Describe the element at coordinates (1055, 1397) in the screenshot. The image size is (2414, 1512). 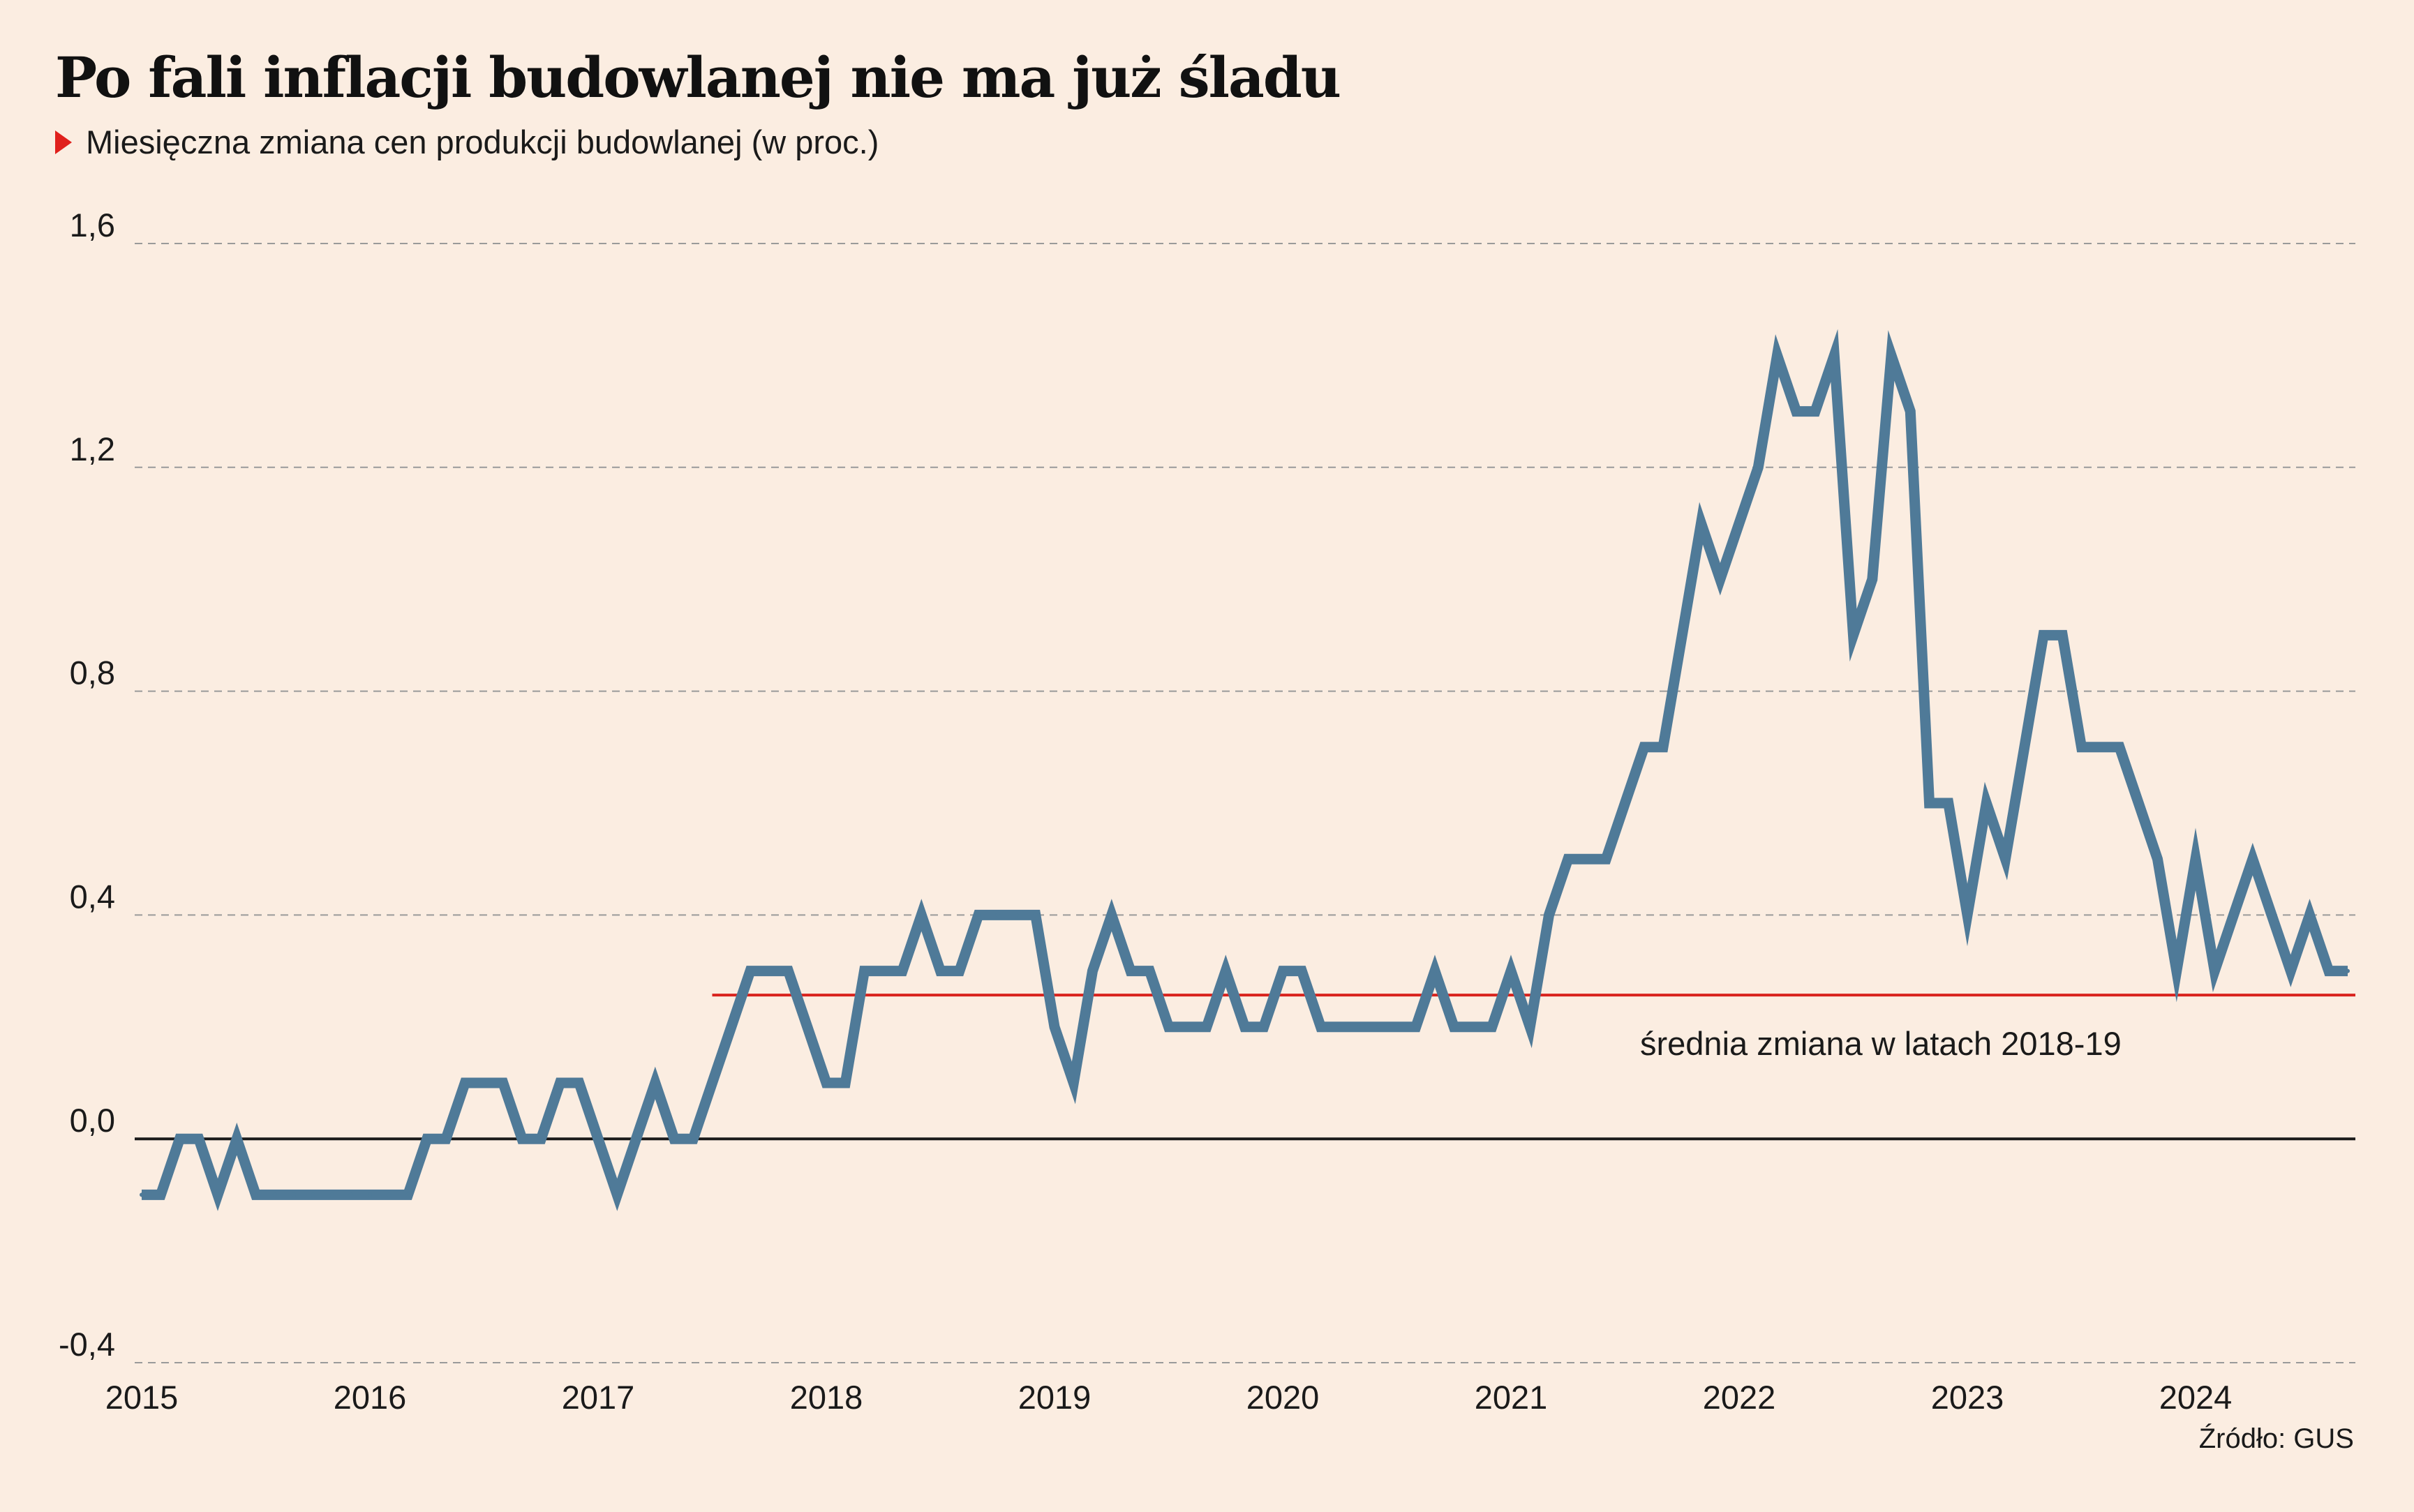
I see `x-tick-label: 2019` at that location.